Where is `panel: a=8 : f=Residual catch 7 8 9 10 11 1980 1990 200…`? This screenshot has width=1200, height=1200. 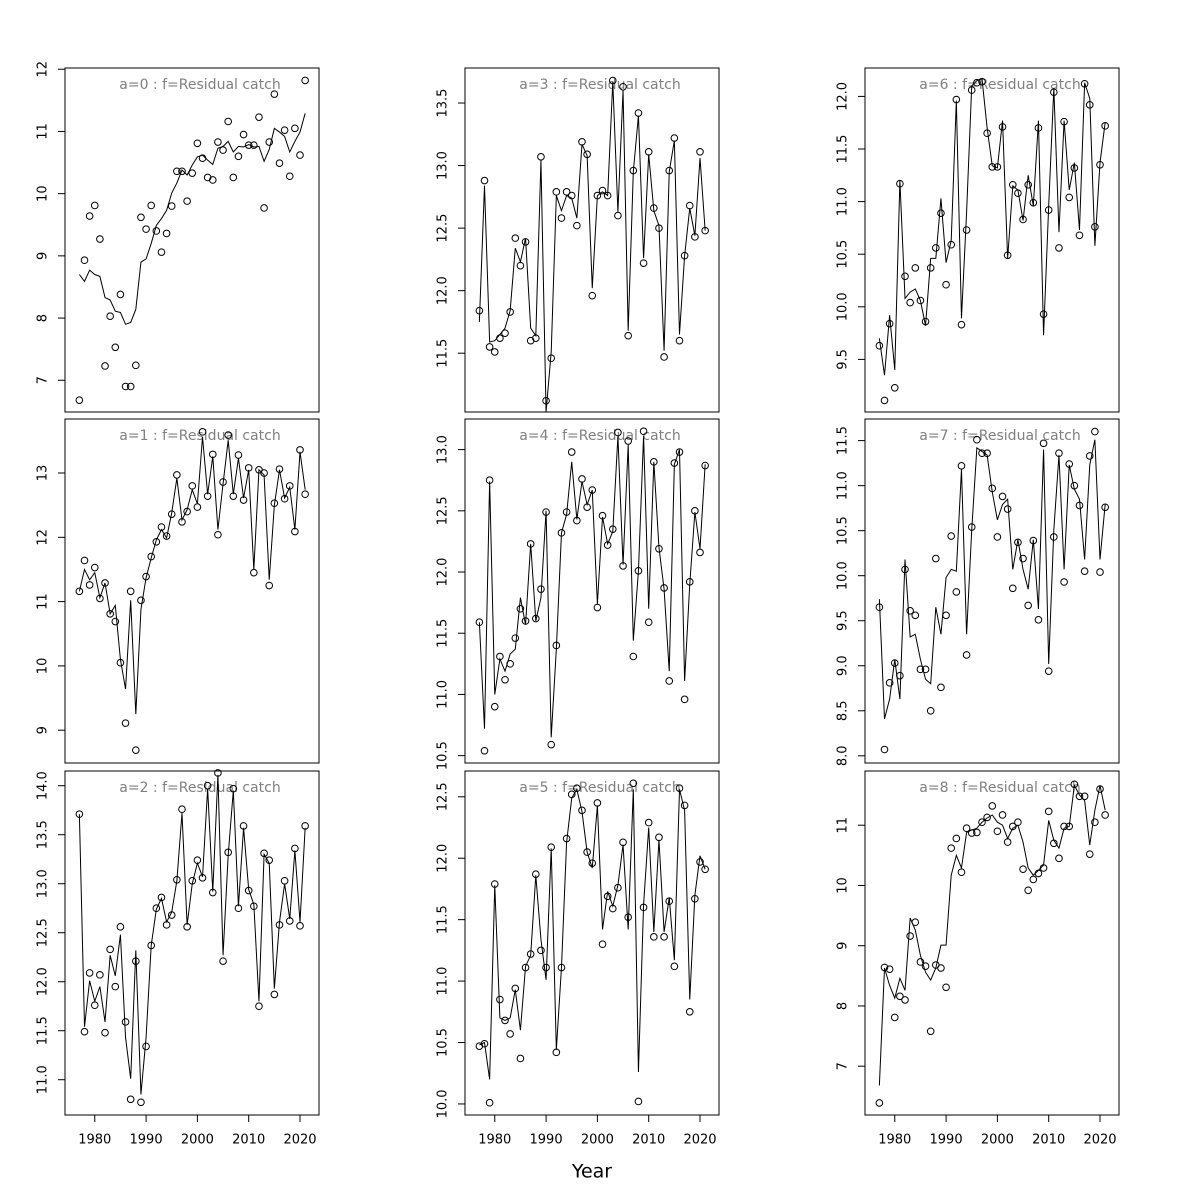
panel: a=8 : f=Residual catch 7 8 9 10 11 1980 1990 200… is located at coordinates (978, 959).